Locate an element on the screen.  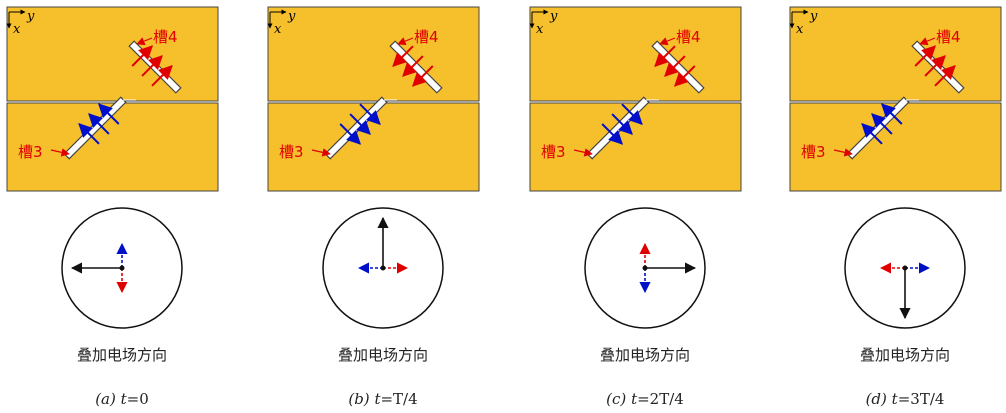
panel-caption: (c) t=2T/4 is located at coordinates (645, 399).